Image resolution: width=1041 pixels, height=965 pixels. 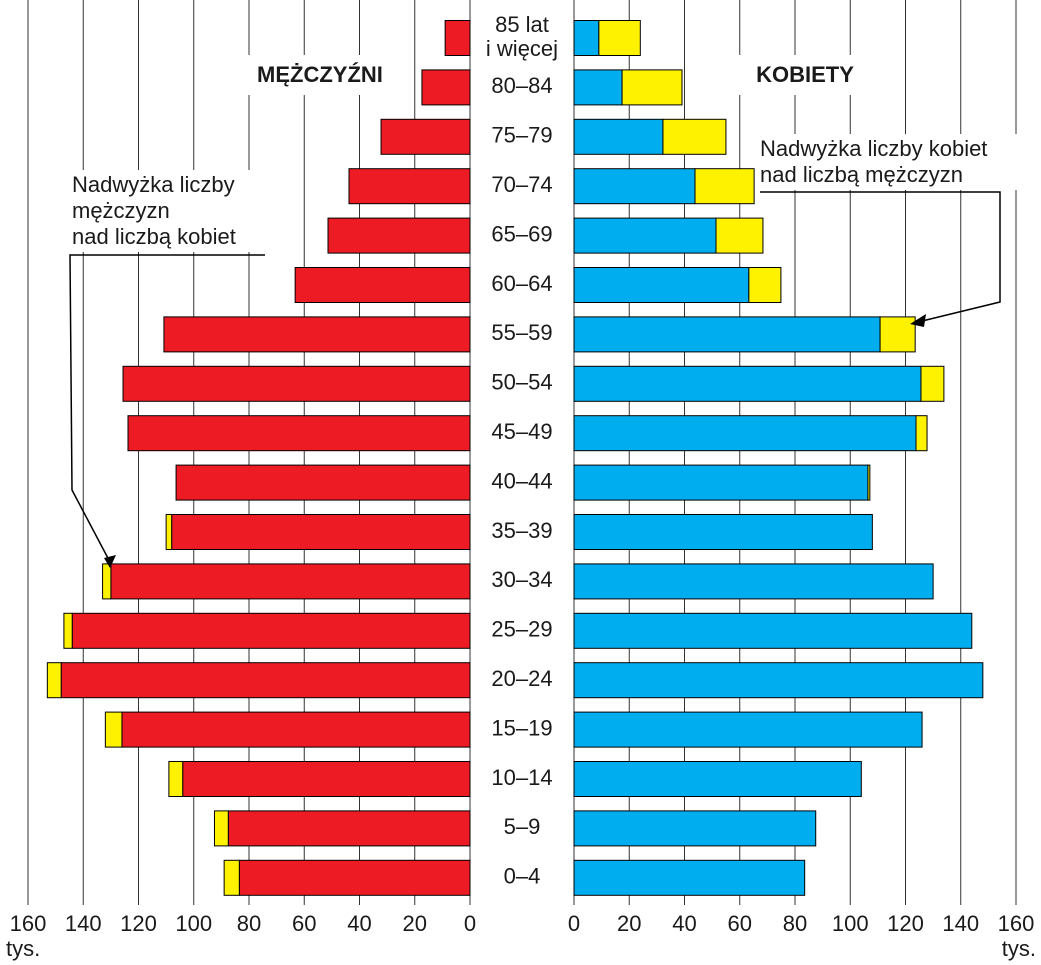 I want to click on annotation: mężczyzn, so click(x=121, y=210).